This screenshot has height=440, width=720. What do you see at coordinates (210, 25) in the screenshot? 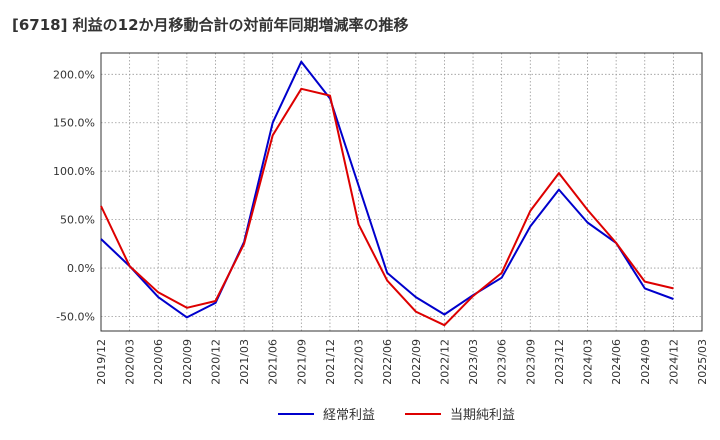
I see `chart-title: [6718] 利益の12か月移動合計の対前年同期増減率の推移` at bounding box center [210, 25].